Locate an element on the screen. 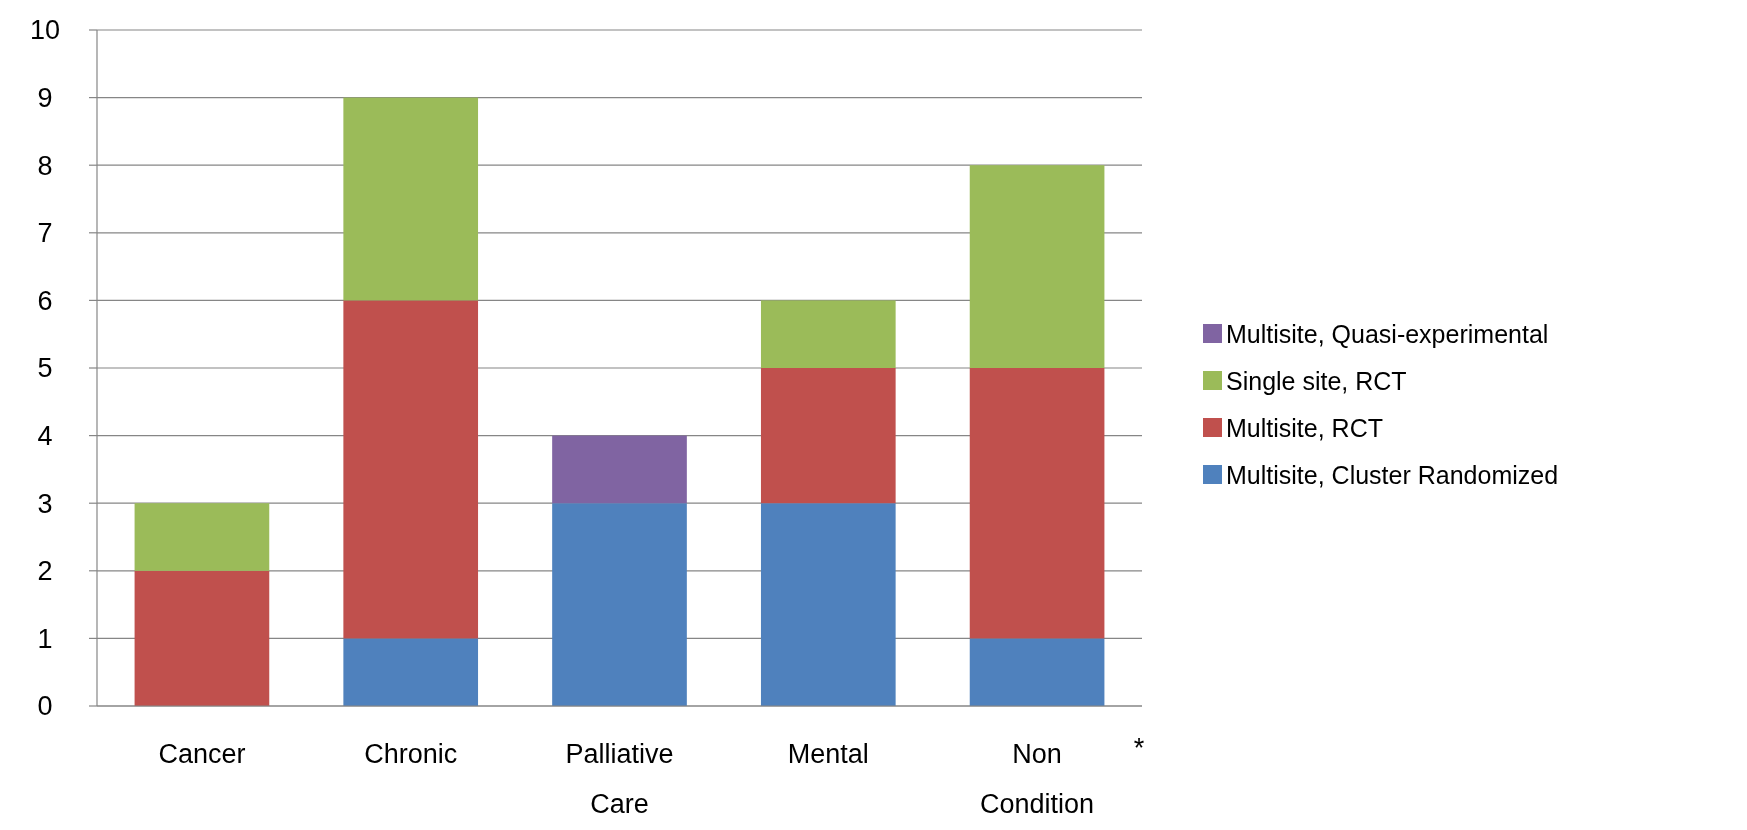 This screenshot has height=830, width=1747. y-tick-label: 6 is located at coordinates (45, 300).